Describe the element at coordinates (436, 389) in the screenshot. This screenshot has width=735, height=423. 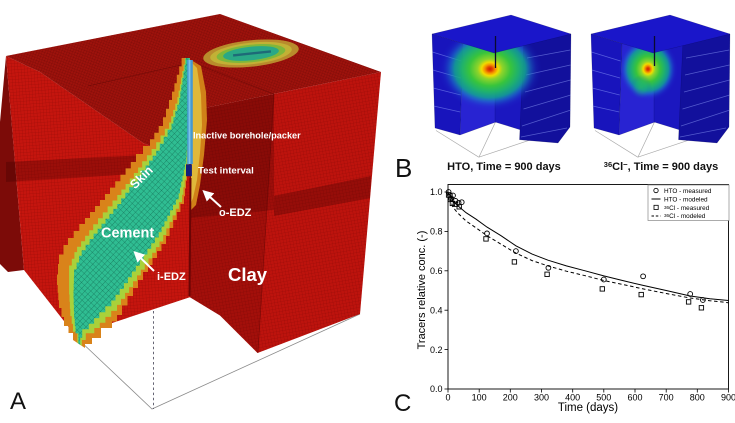
I see `svg-text: 0.0` at that location.